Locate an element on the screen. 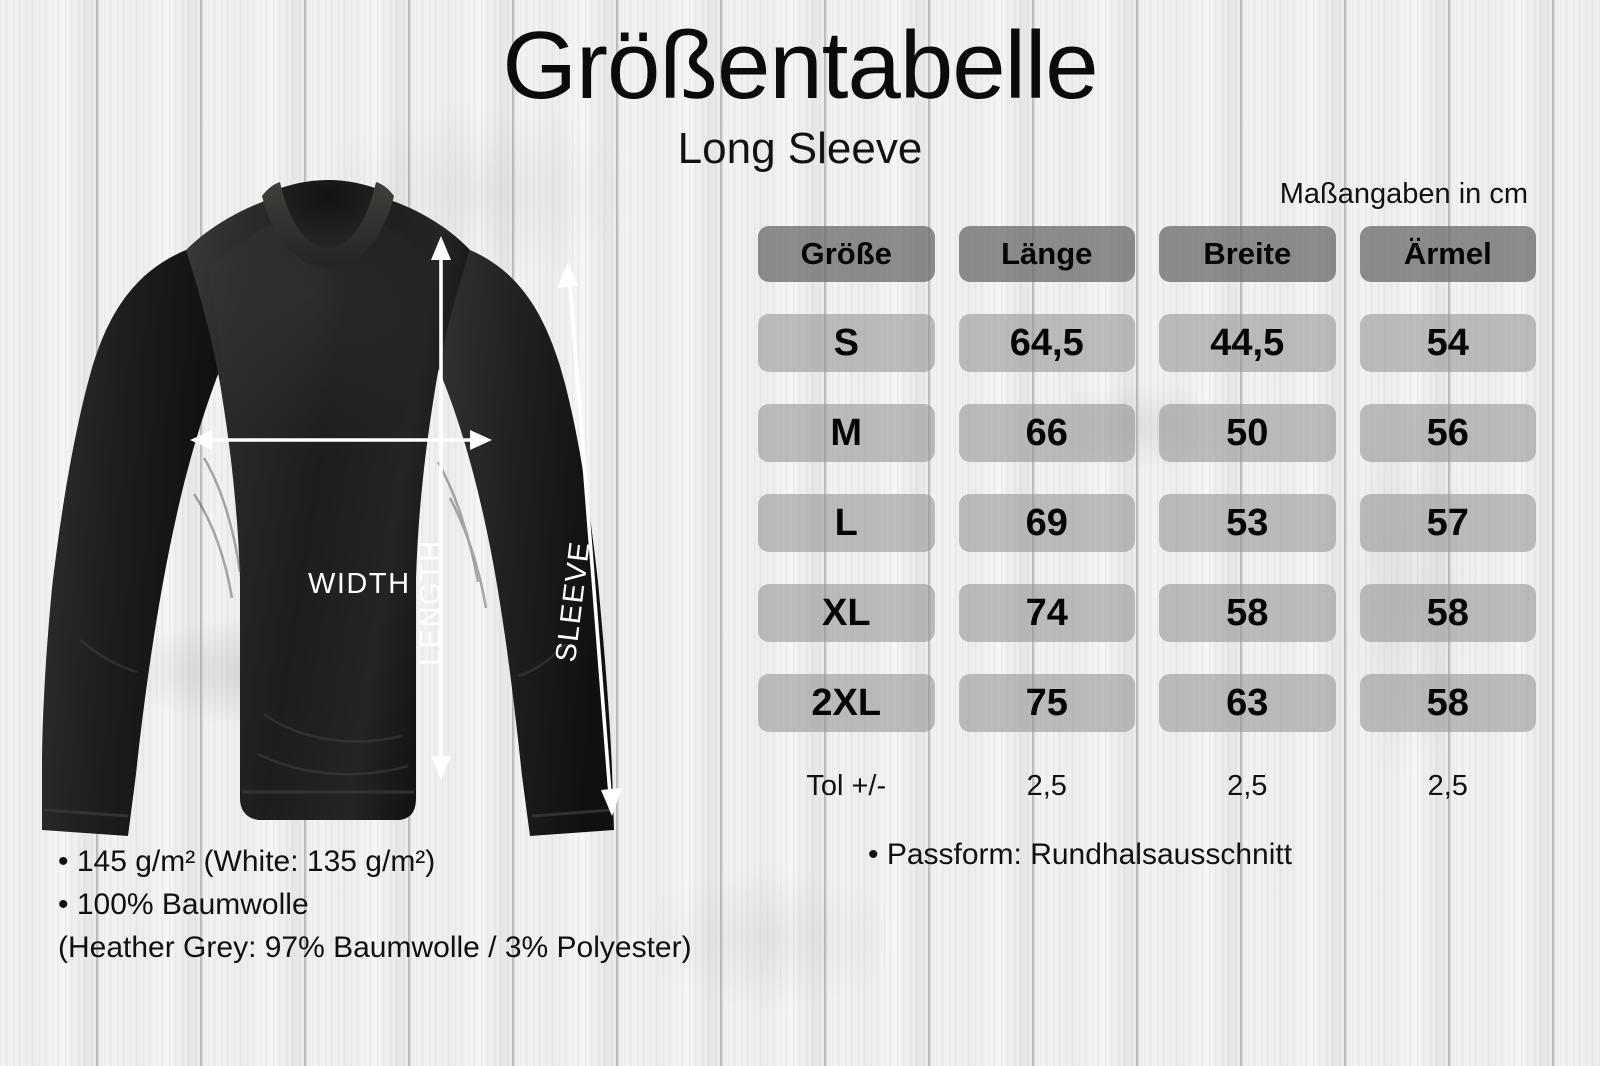 The width and height of the screenshot is (1600, 1066). table-header-laenge: Länge is located at coordinates (1046, 254).